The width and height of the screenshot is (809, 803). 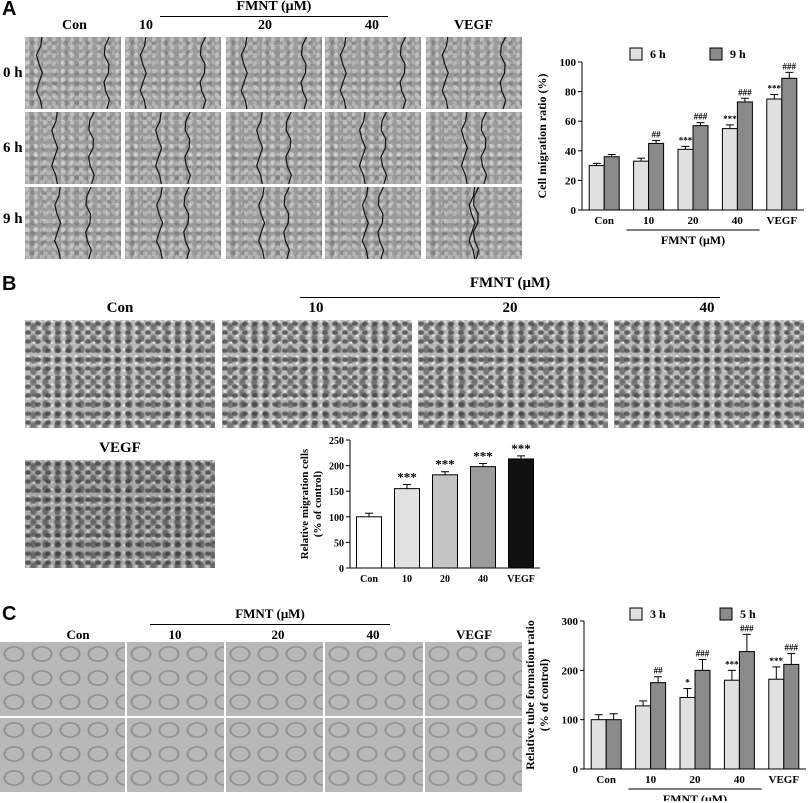 I want to click on micrograph-a-20-6h, so click(x=274, y=148).